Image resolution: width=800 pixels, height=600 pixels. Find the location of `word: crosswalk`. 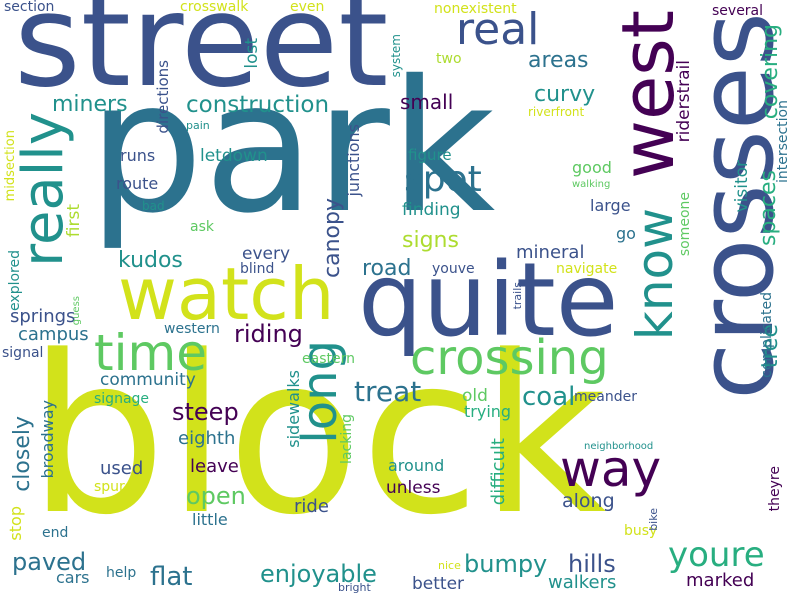

word: crosswalk is located at coordinates (214, 7).